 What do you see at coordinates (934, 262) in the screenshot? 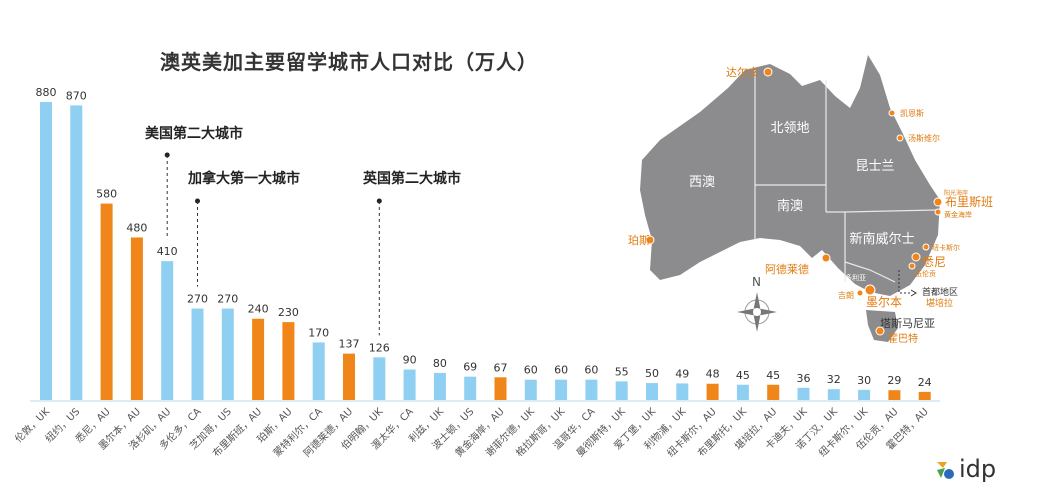
I see `city-label: 悉尼` at bounding box center [934, 262].